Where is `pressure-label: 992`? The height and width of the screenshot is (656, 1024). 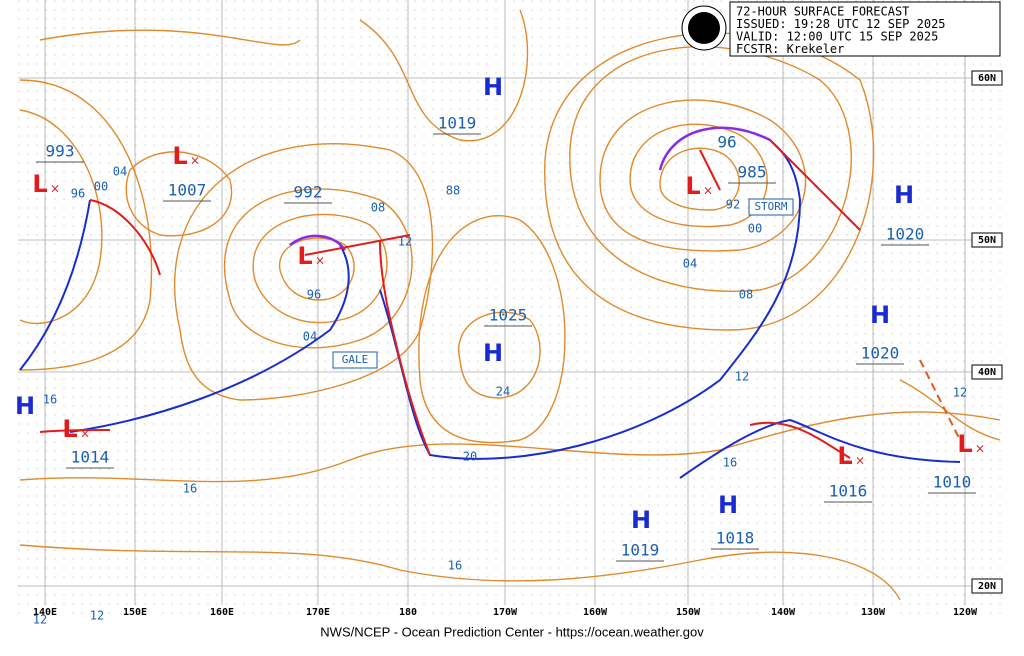 pressure-label: 992 is located at coordinates (308, 192).